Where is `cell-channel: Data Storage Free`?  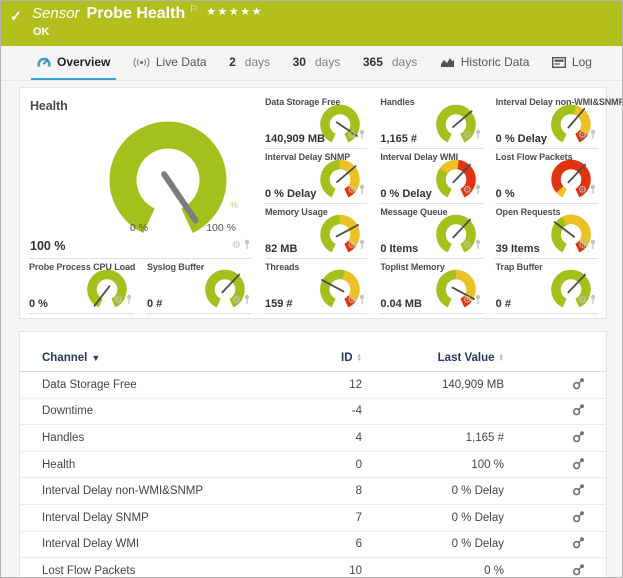 cell-channel: Data Storage Free is located at coordinates (89, 384).